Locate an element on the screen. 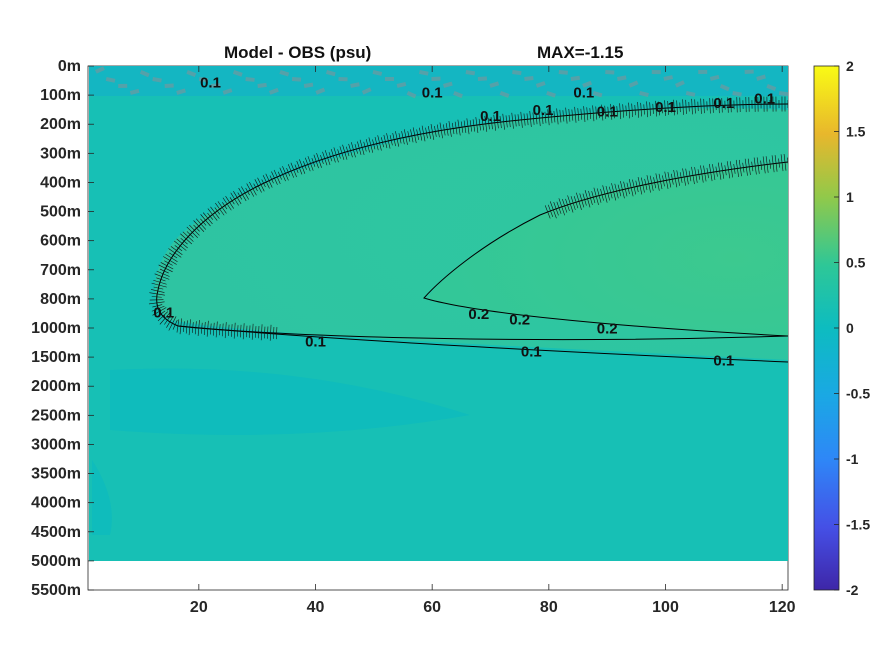 The width and height of the screenshot is (875, 661). y-tick-label: 0m is located at coordinates (69, 66).